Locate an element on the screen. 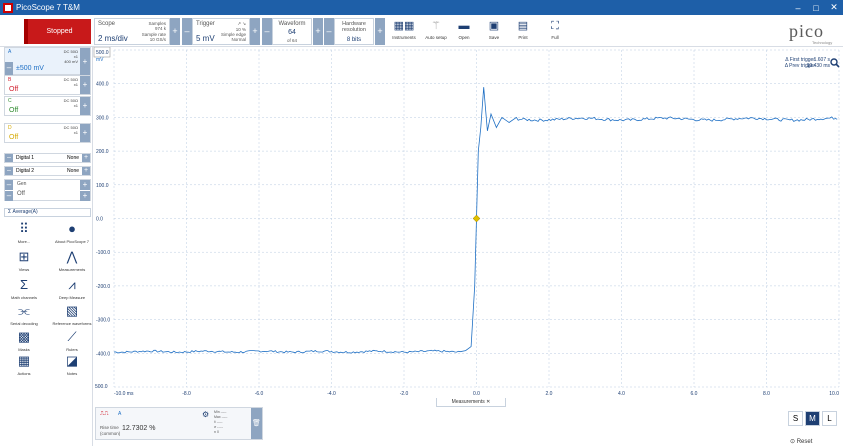  actions-button: ▦ Actions is located at coordinates (24, 368).